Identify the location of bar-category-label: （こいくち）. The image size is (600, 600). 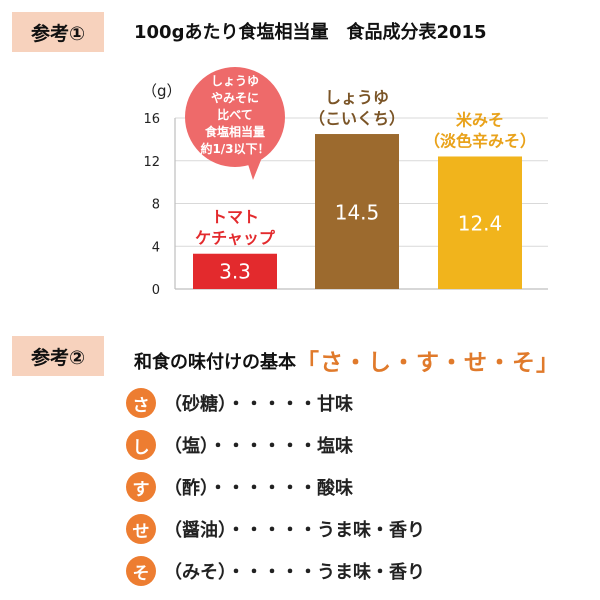
(357, 118).